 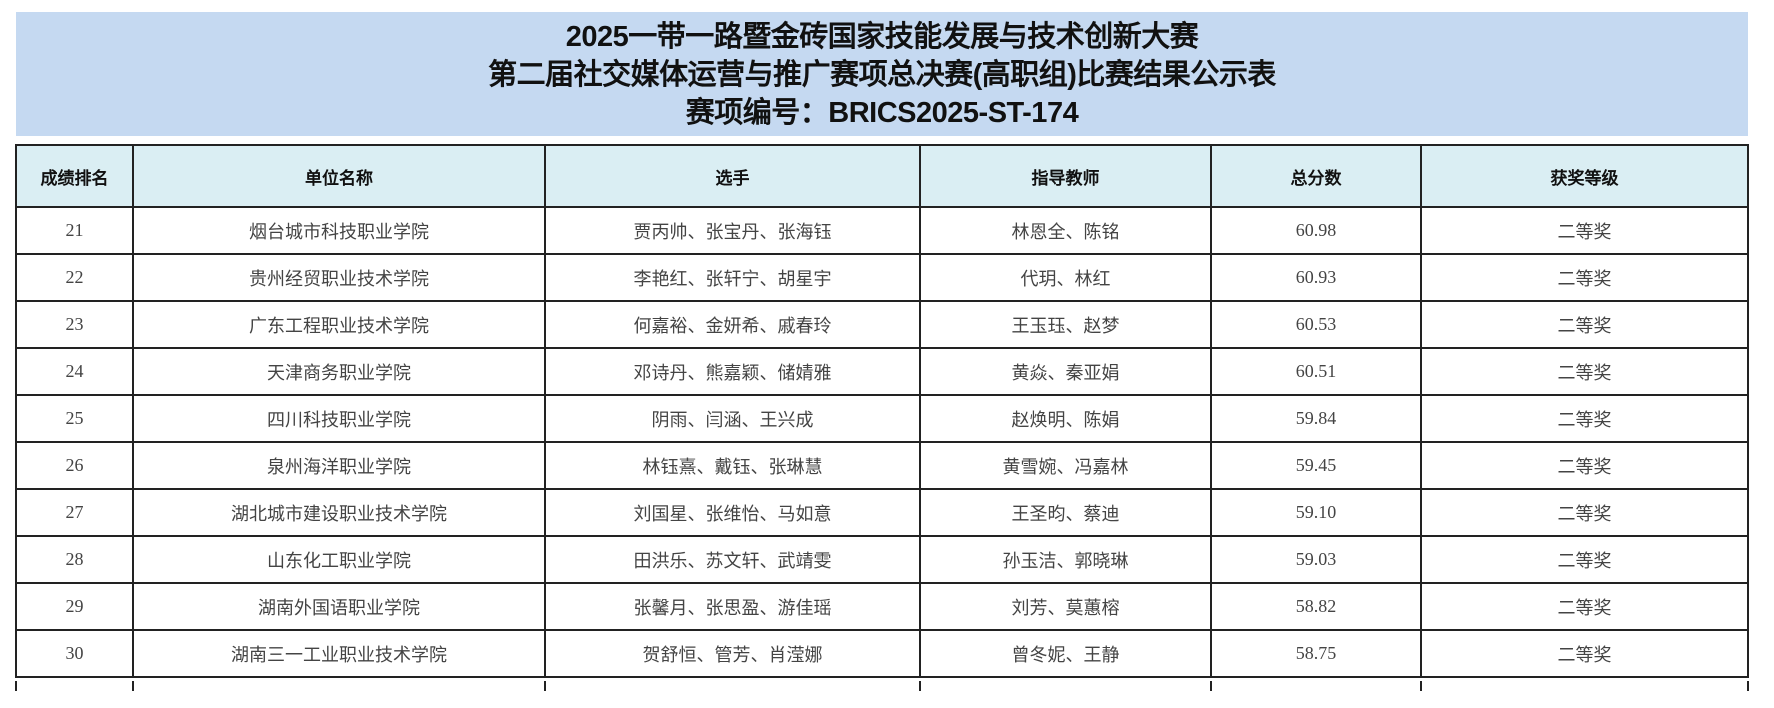 What do you see at coordinates (1316, 606) in the screenshot?
I see `cell-total-score: 58.82` at bounding box center [1316, 606].